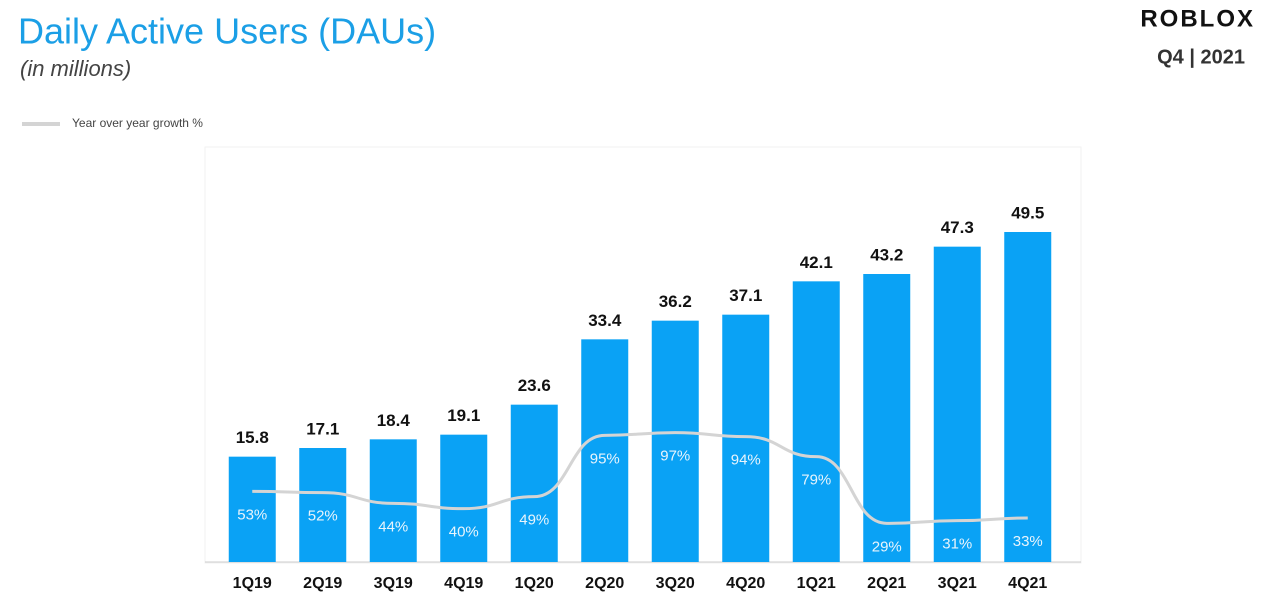 Image resolution: width=1265 pixels, height=603 pixels. What do you see at coordinates (252, 514) in the screenshot?
I see `growth-label: 53%` at bounding box center [252, 514].